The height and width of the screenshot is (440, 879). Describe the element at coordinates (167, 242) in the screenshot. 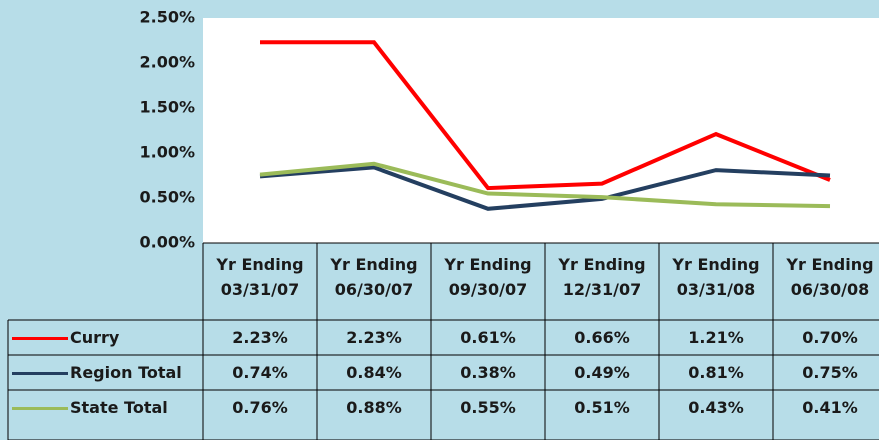

I see `y-tick-label: 0.00%` at that location.